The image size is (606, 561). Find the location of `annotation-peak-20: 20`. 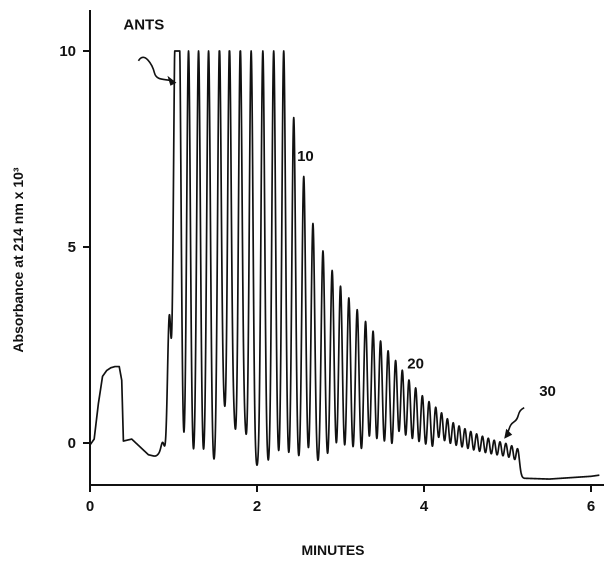

annotation-peak-20: 20 is located at coordinates (415, 364).